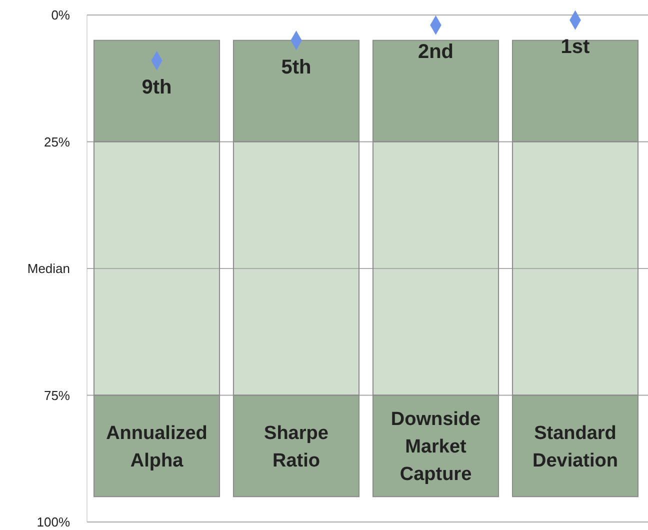  What do you see at coordinates (296, 447) in the screenshot?
I see `x-tick-label: Sharpe Ratio` at bounding box center [296, 447].